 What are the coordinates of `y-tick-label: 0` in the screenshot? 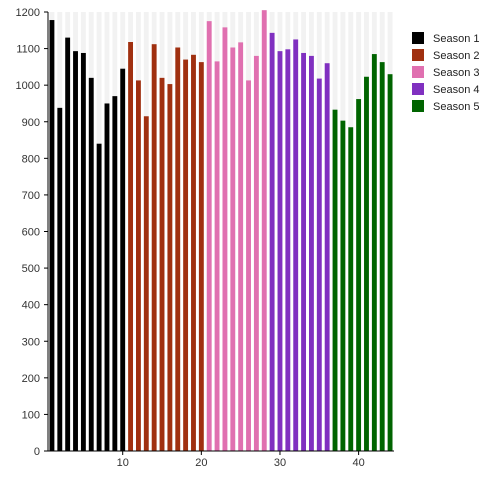 It's located at (37, 452).